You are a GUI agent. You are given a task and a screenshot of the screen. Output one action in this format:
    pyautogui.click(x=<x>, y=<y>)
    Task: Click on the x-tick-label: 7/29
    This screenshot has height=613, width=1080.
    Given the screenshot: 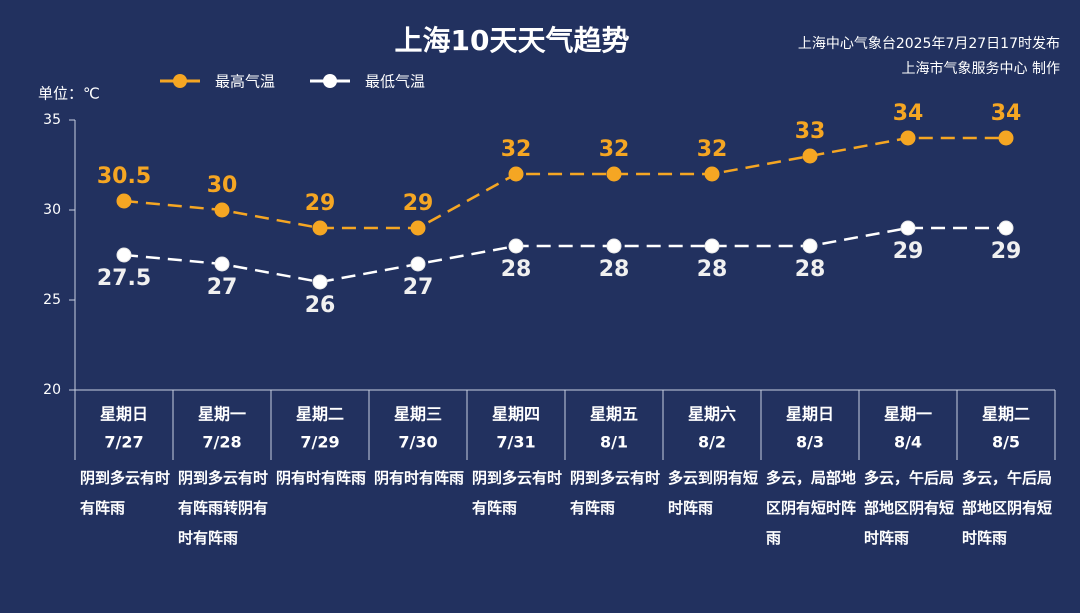 What is the action you would take?
    pyautogui.click(x=319, y=442)
    